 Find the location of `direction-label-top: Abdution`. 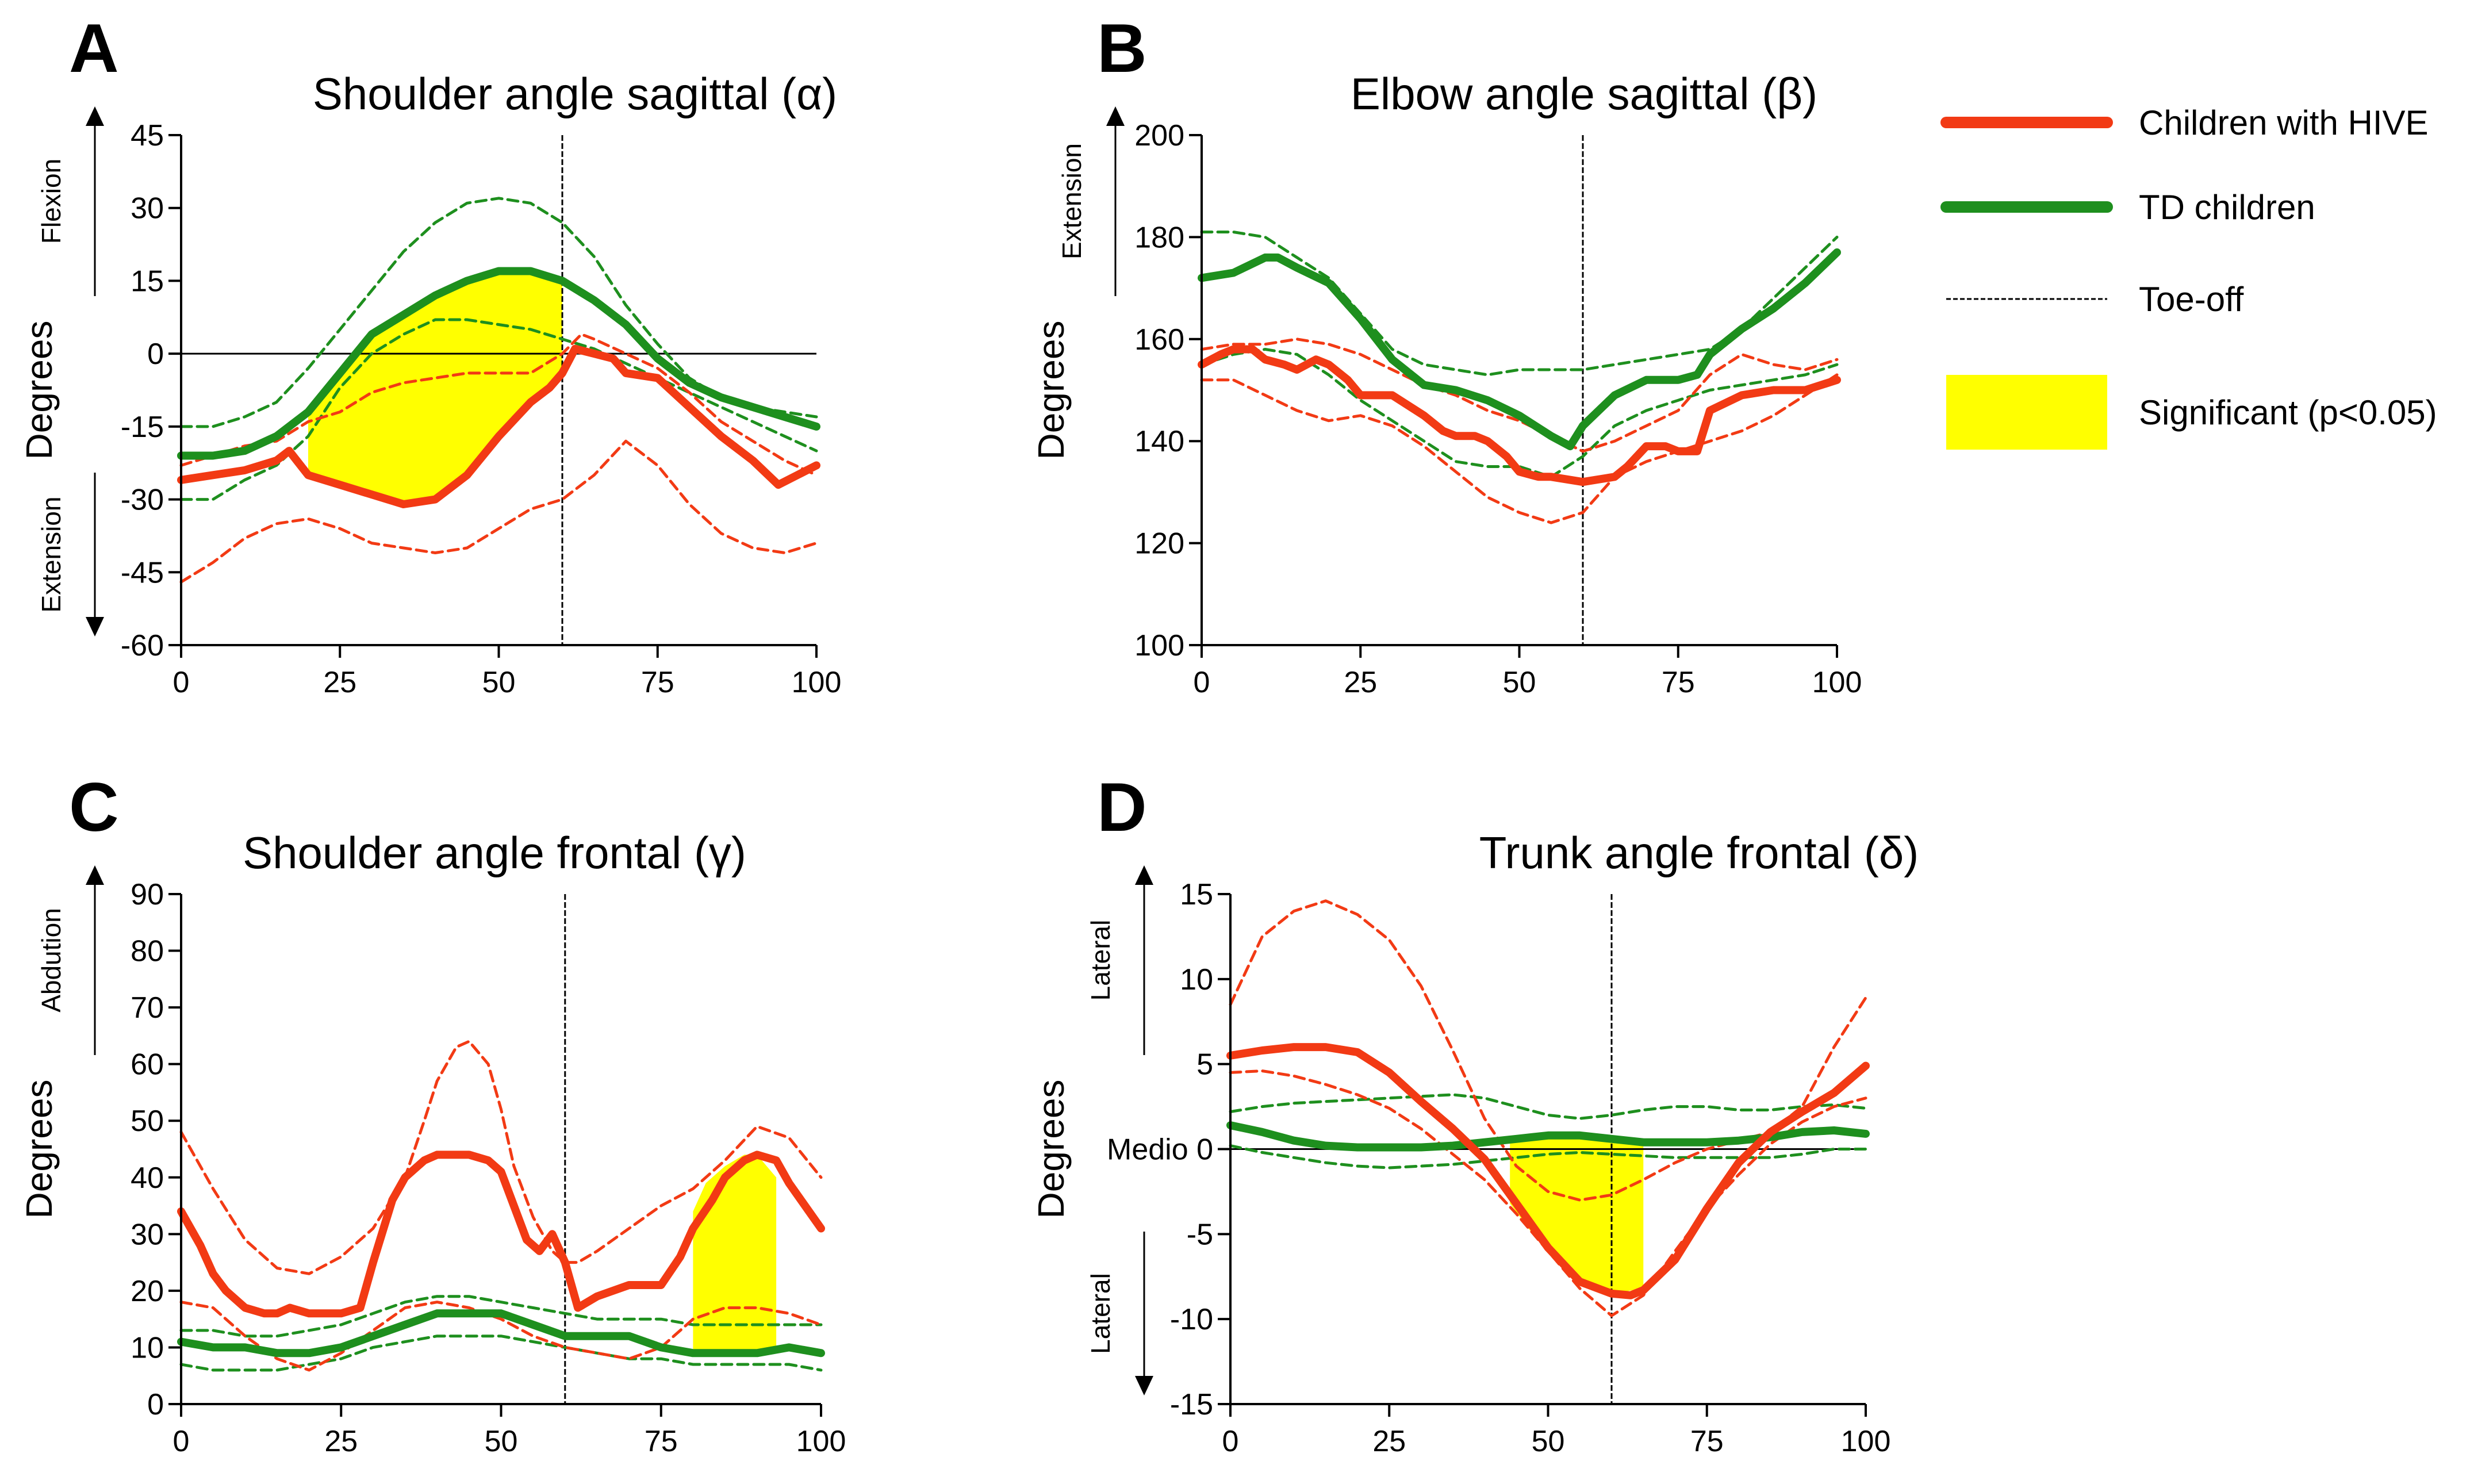

direction-label-top: Abdution is located at coordinates (51, 960).